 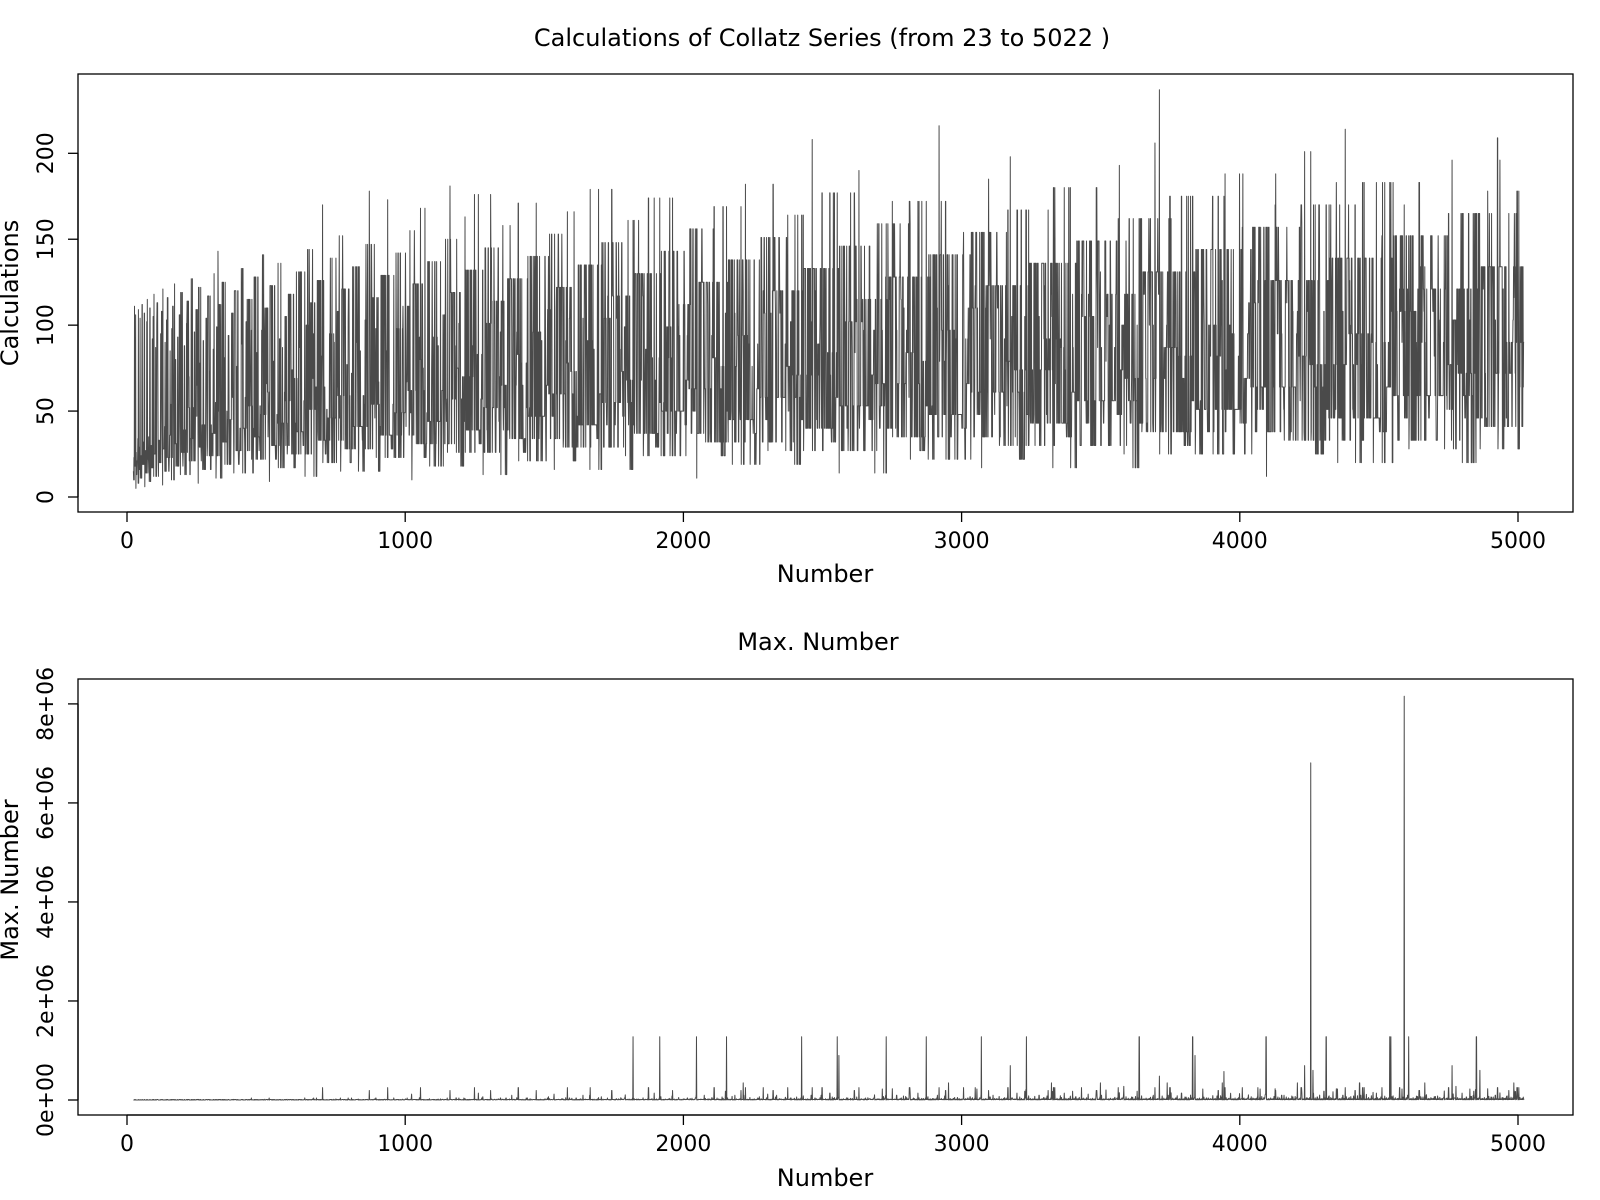 I want to click on chart-2-y-axis-label: Max. Number, so click(x=12, y=879).